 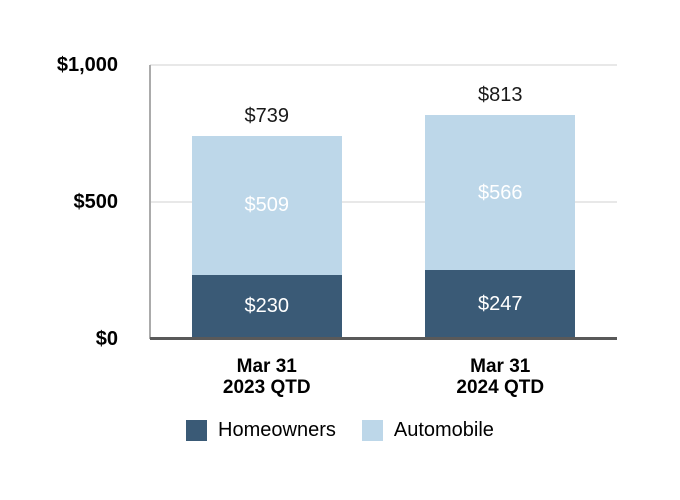 I want to click on chart-legend: Homeowners Automobile, so click(x=340, y=430).